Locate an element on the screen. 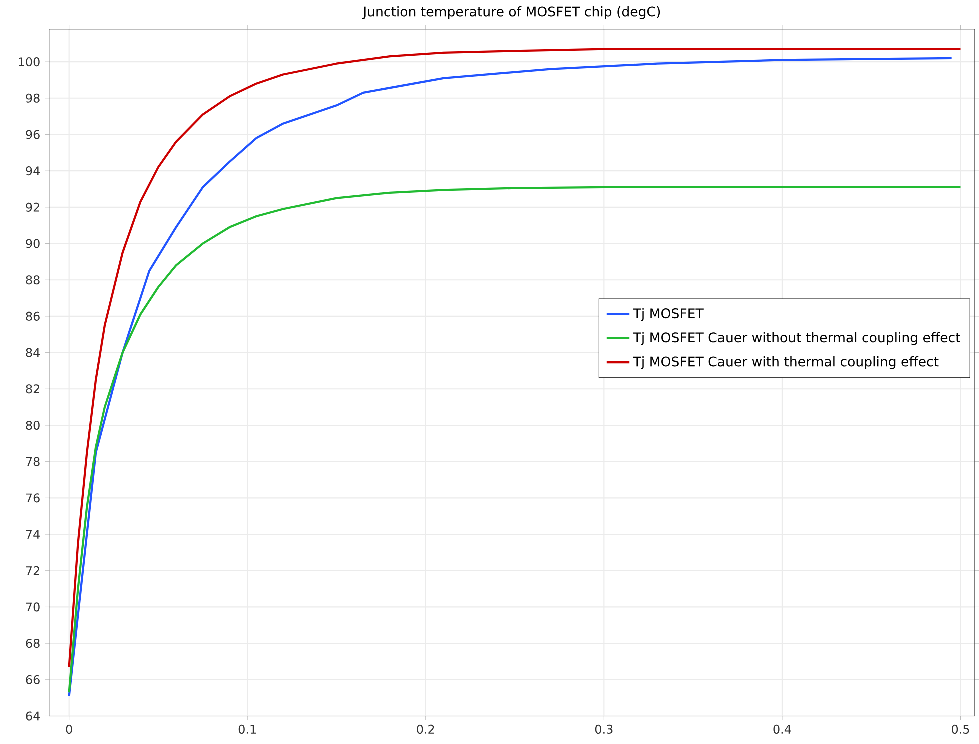 This screenshot has height=744, width=979. x-tick-label: 0 is located at coordinates (69, 729).